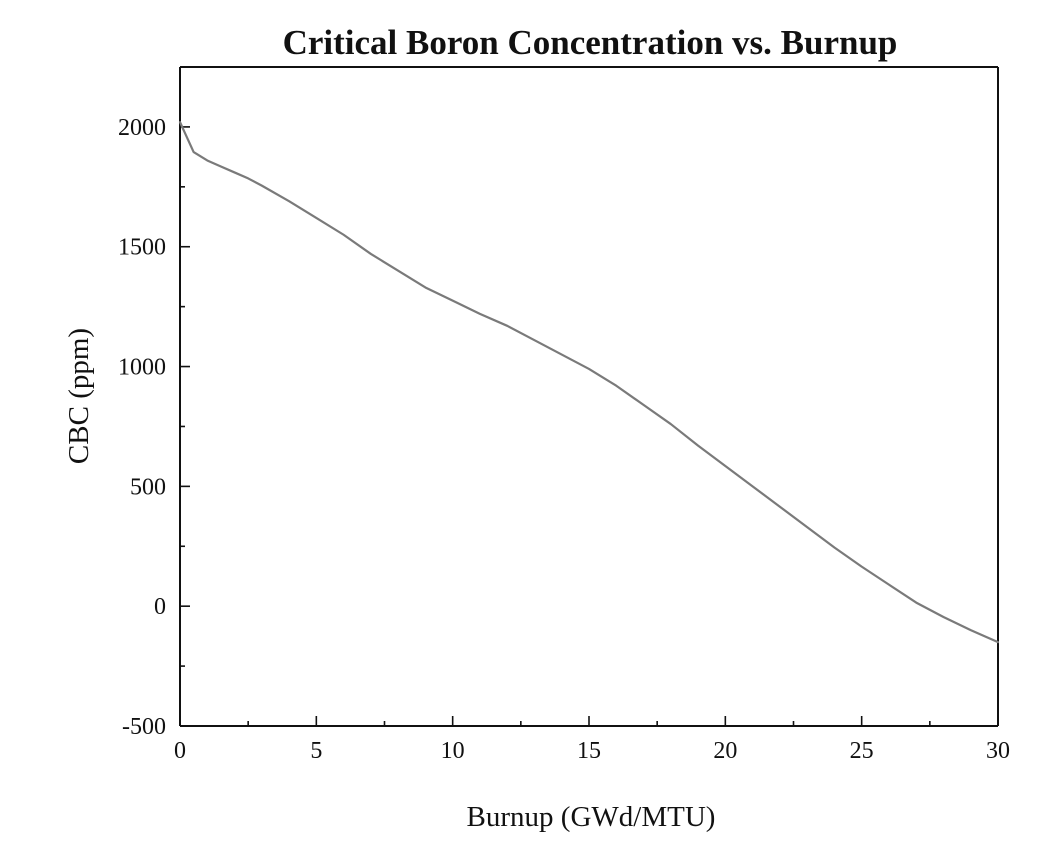  What do you see at coordinates (142, 128) in the screenshot?
I see `y-tick-label: 2000` at bounding box center [142, 128].